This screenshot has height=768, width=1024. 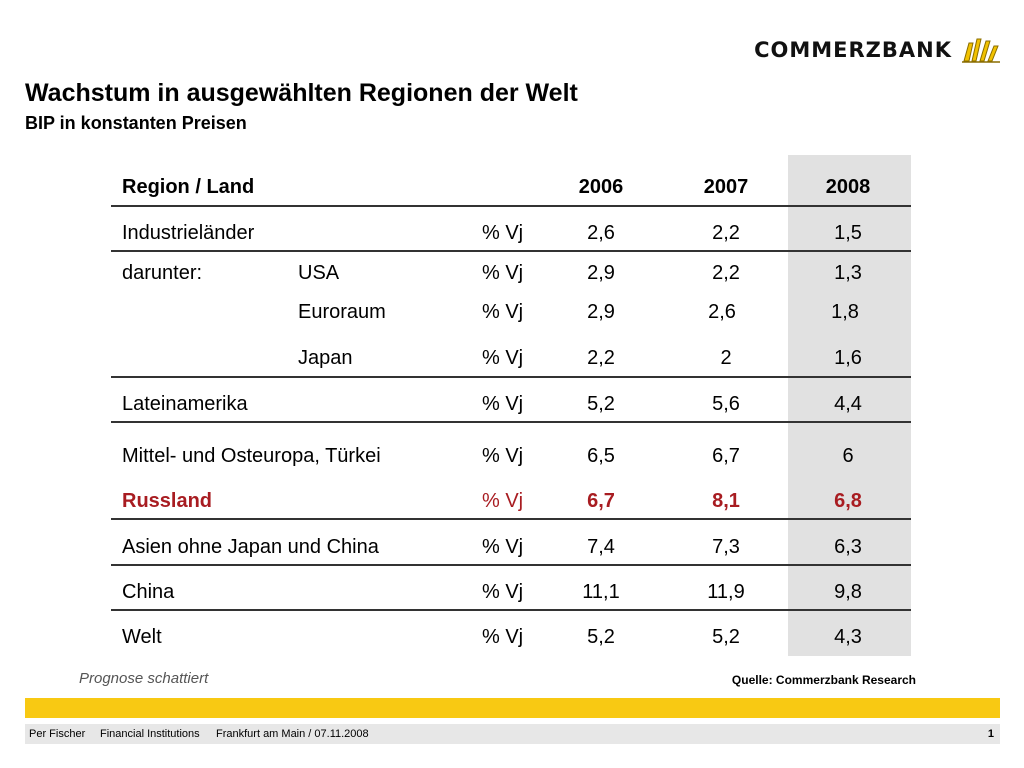 I want to click on footer-author: Per Fischer, so click(x=57, y=734).